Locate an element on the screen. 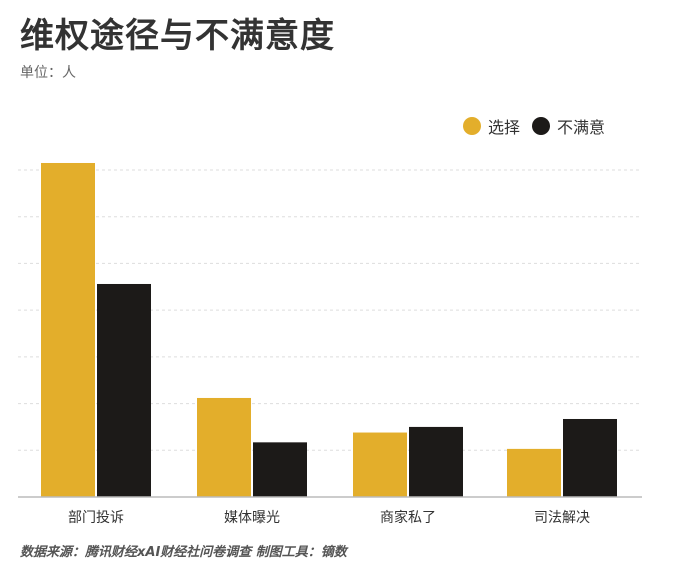 This screenshot has height=573, width=675. source-note: 数据来源：腾讯财经xAI财经社问卷调查 制图工具：镝数 is located at coordinates (183, 552).